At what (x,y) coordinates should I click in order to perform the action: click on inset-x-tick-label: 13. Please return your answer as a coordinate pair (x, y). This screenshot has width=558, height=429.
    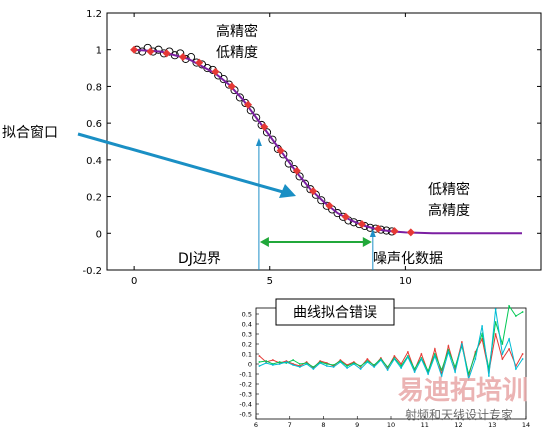
    Looking at the image, I should click on (492, 425).